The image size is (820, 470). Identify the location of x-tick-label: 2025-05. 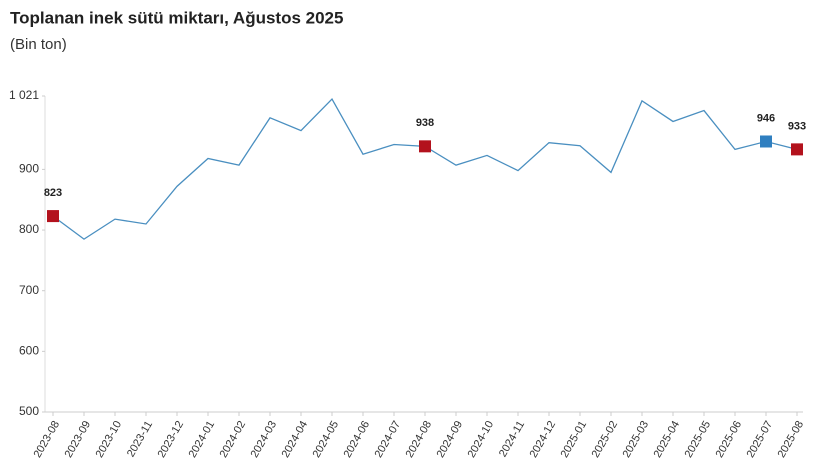
(698, 439).